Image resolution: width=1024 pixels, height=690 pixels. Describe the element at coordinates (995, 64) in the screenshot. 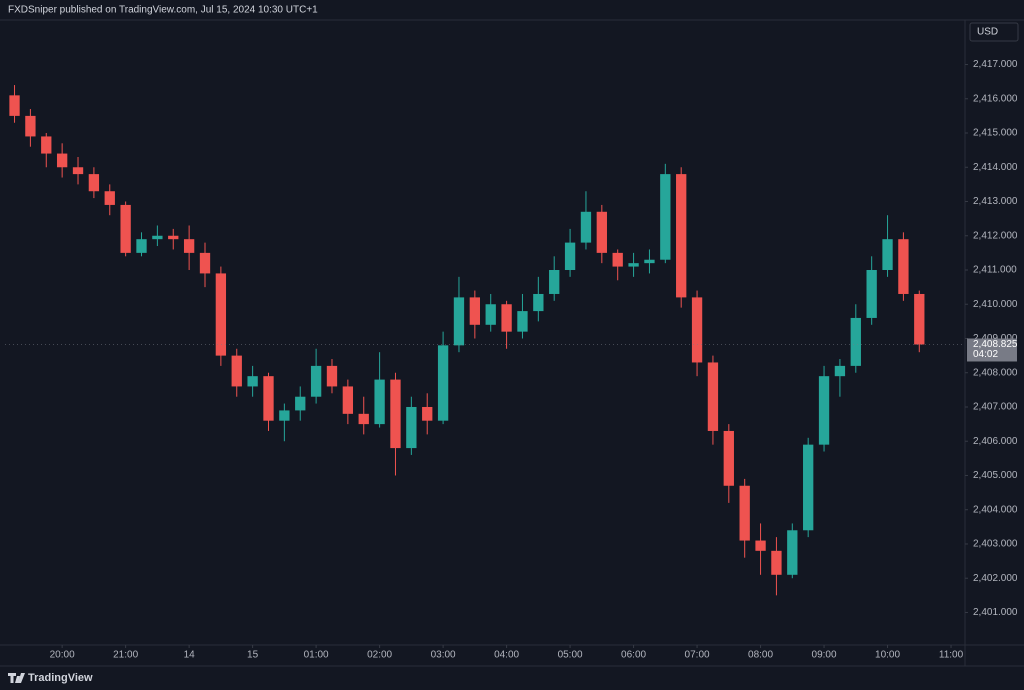

I see `y-tick-label: 2,417.000` at that location.